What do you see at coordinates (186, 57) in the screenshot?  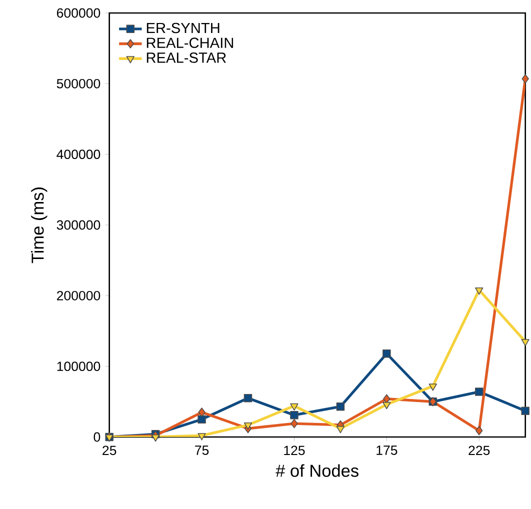 I see `legend-label: REAL-STAR` at bounding box center [186, 57].